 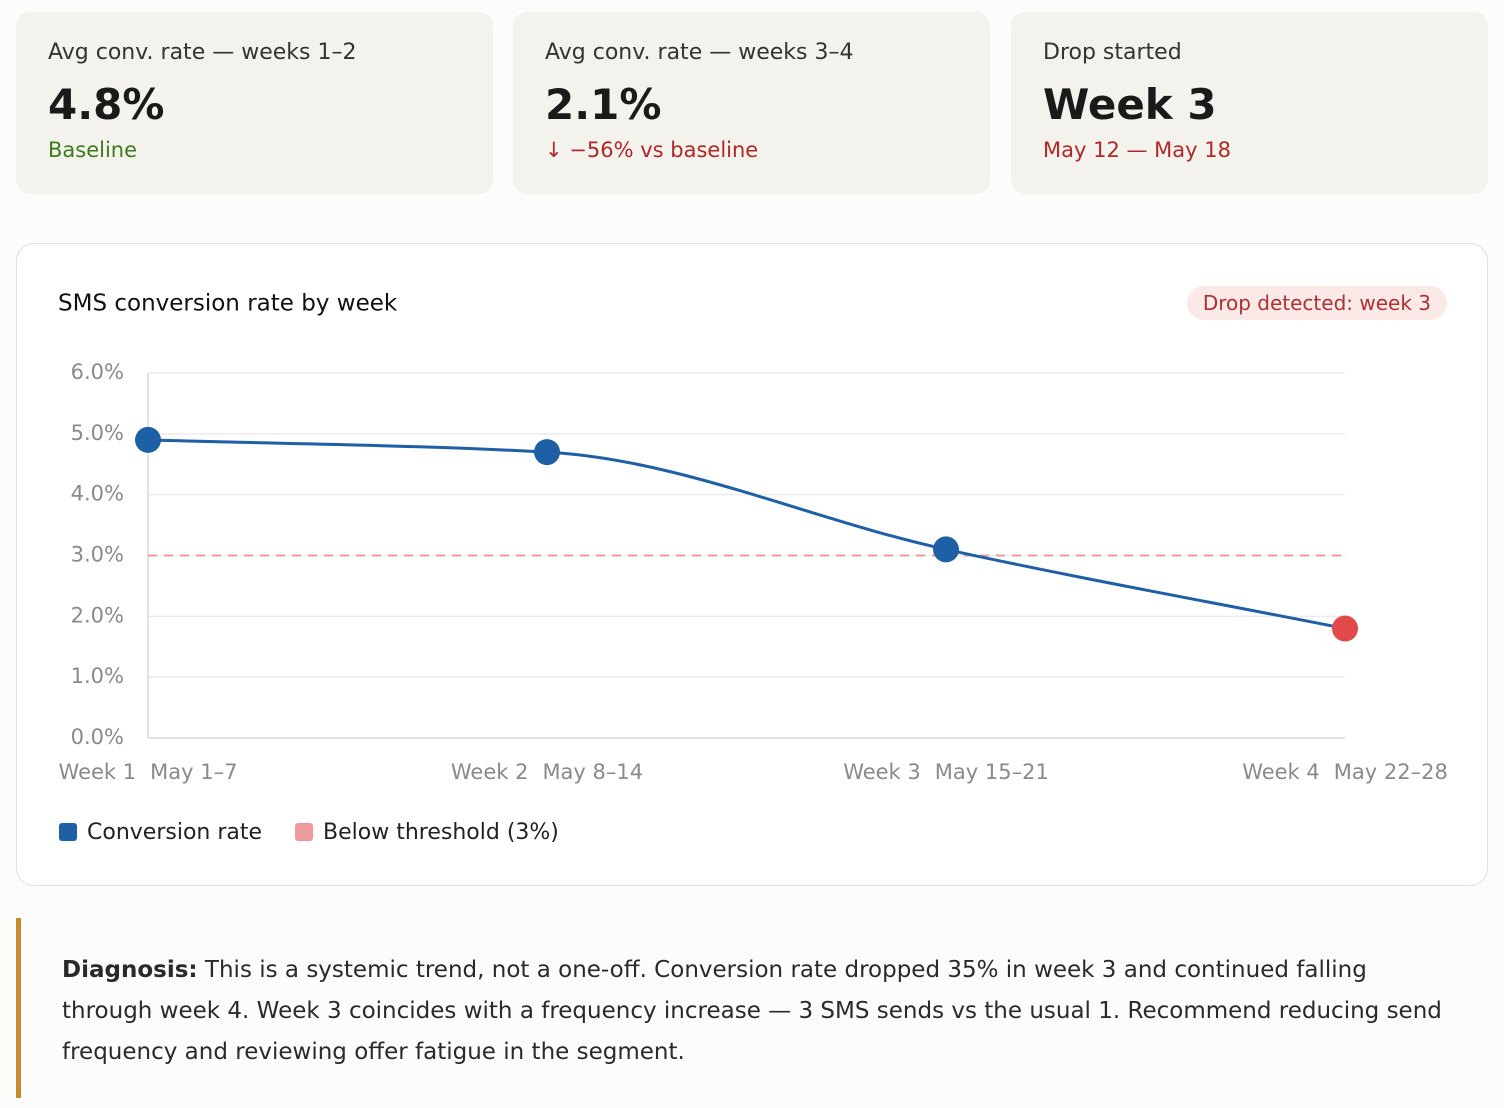 I want to click on badge: Drop detected: week 3, so click(x=1316, y=303).